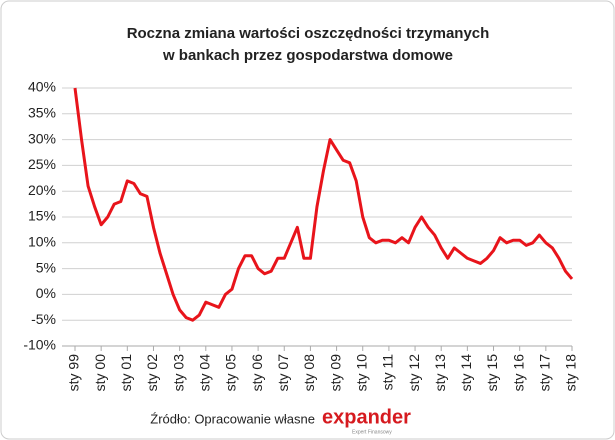  I want to click on y-tick-label: 20%, so click(42, 190).